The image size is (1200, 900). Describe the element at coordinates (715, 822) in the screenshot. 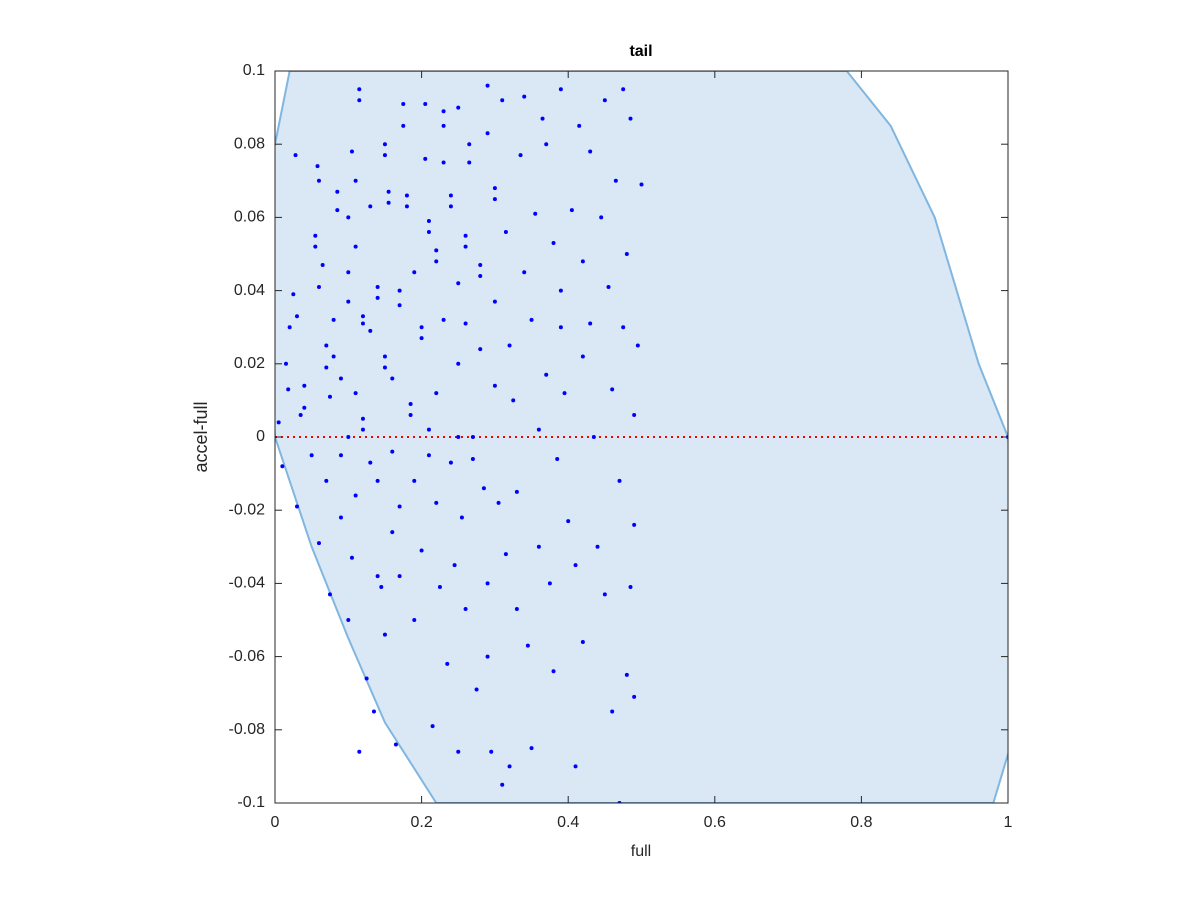

I see `x-tick-label: 0.6` at that location.